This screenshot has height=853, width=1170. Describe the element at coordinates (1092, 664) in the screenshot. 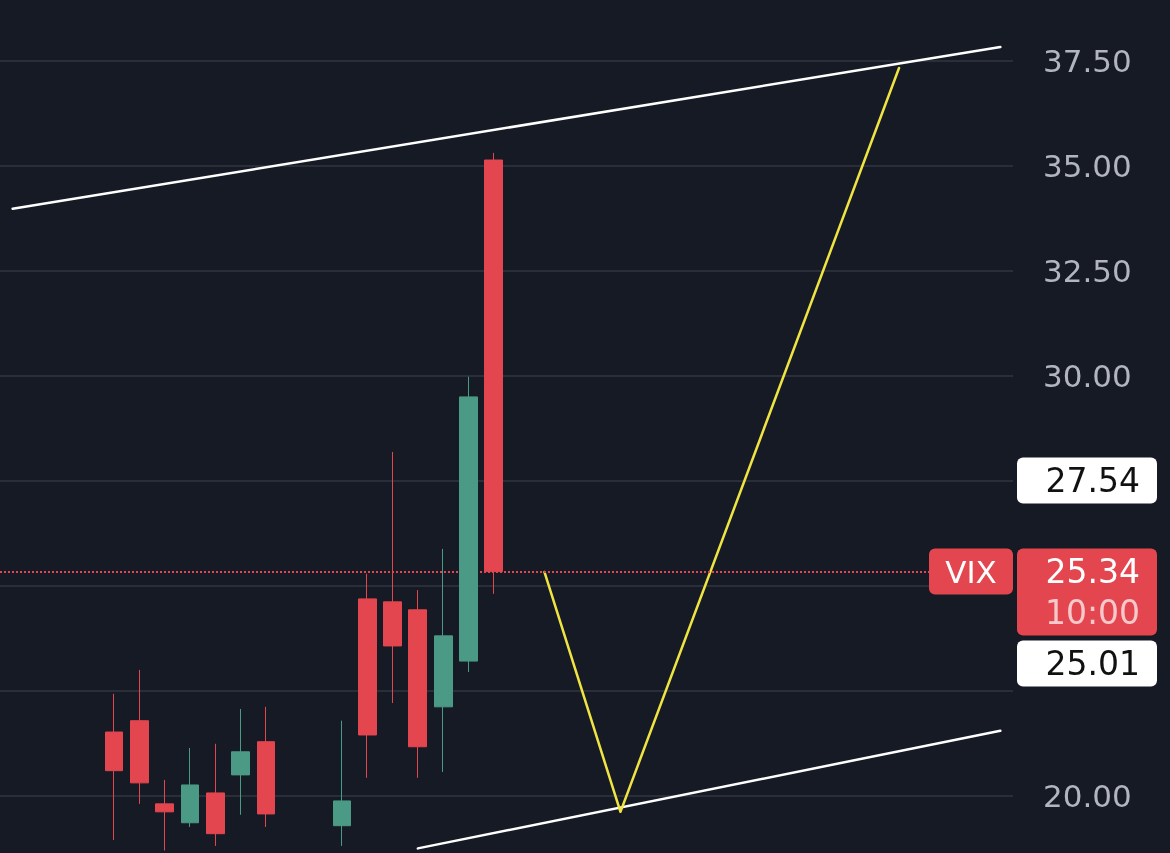

I see `text: 25.01` at that location.